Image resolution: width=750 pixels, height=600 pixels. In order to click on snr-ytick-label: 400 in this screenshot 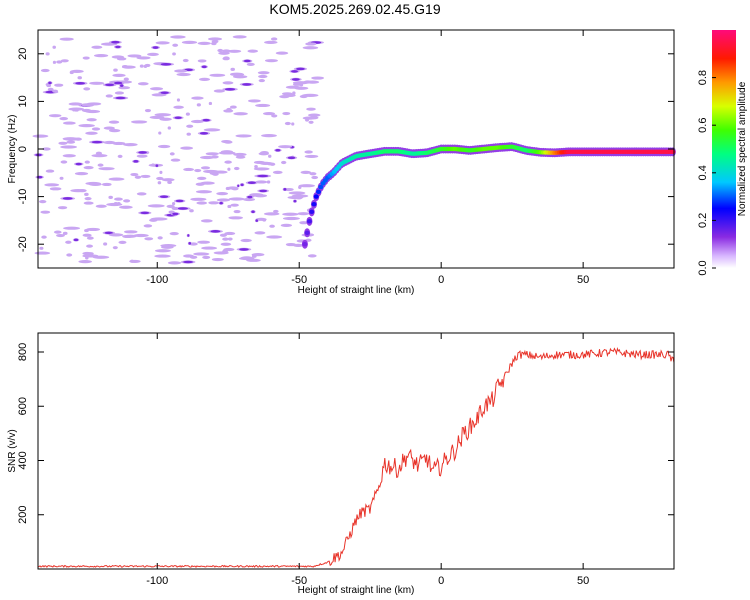, I will do `click(23, 460)`.